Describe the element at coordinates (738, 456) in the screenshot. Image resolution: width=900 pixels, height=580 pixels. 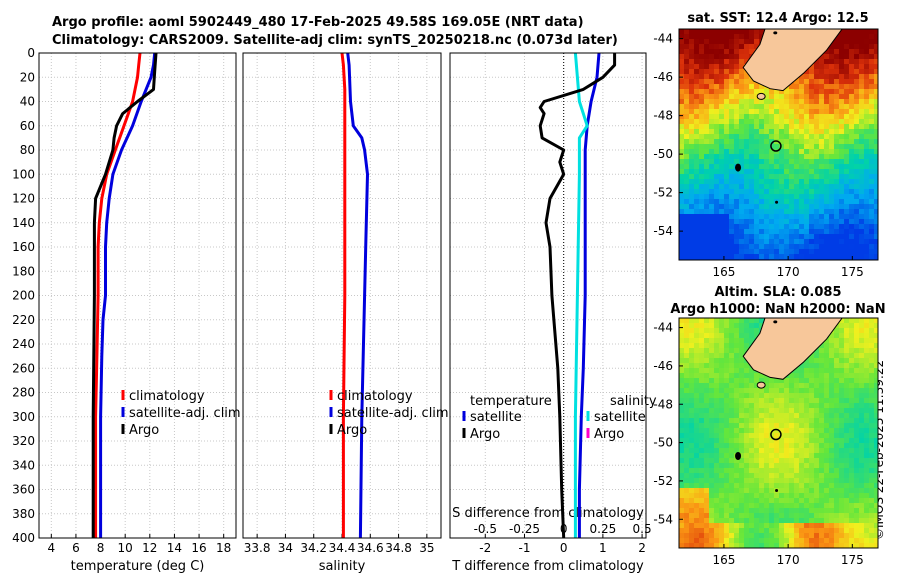
I see `land-island` at that location.